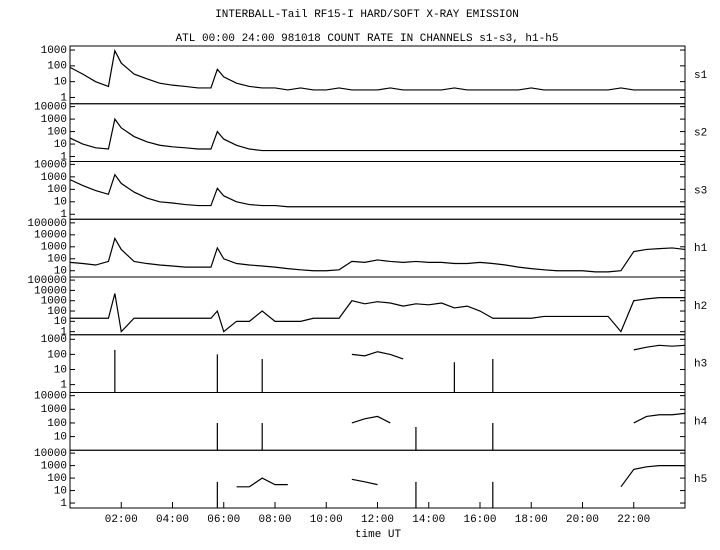 The width and height of the screenshot is (720, 550). I want to click on channel-label: h4, so click(701, 422).